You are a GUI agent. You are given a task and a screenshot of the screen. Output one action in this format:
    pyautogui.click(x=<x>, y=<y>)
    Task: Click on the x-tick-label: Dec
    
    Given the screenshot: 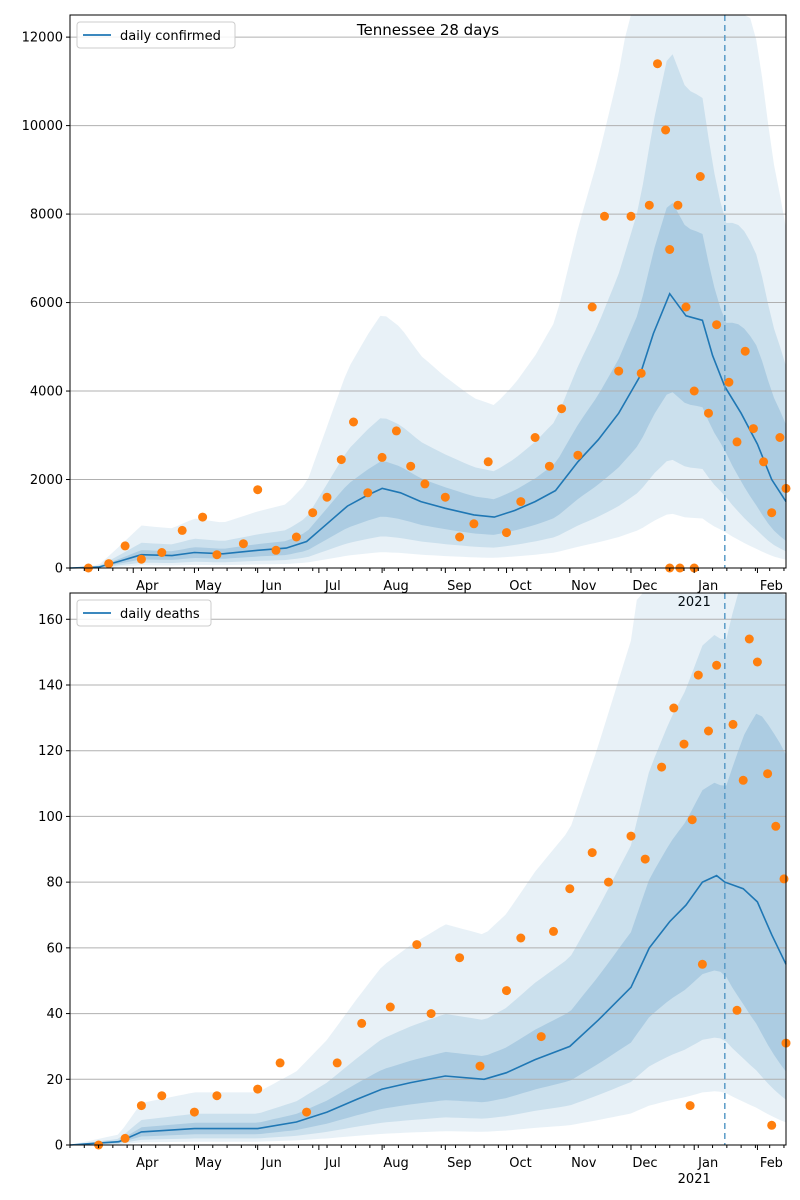 What is the action you would take?
    pyautogui.click(x=644, y=1163)
    